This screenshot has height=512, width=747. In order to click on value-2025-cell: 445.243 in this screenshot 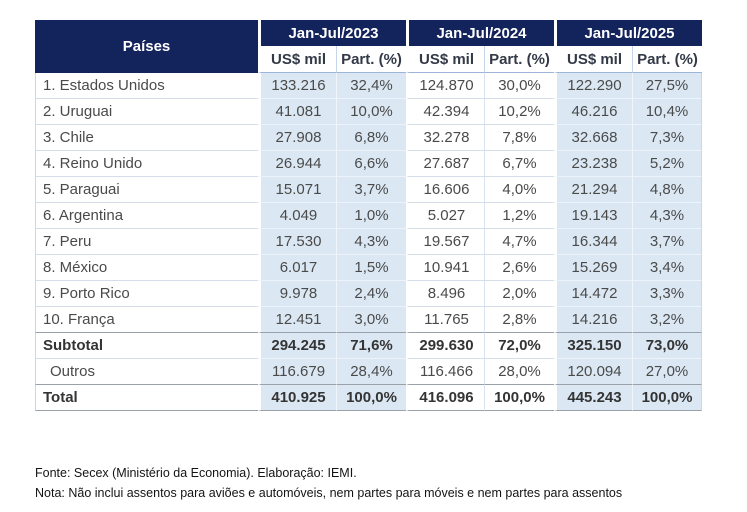, I will do `click(593, 398)`.